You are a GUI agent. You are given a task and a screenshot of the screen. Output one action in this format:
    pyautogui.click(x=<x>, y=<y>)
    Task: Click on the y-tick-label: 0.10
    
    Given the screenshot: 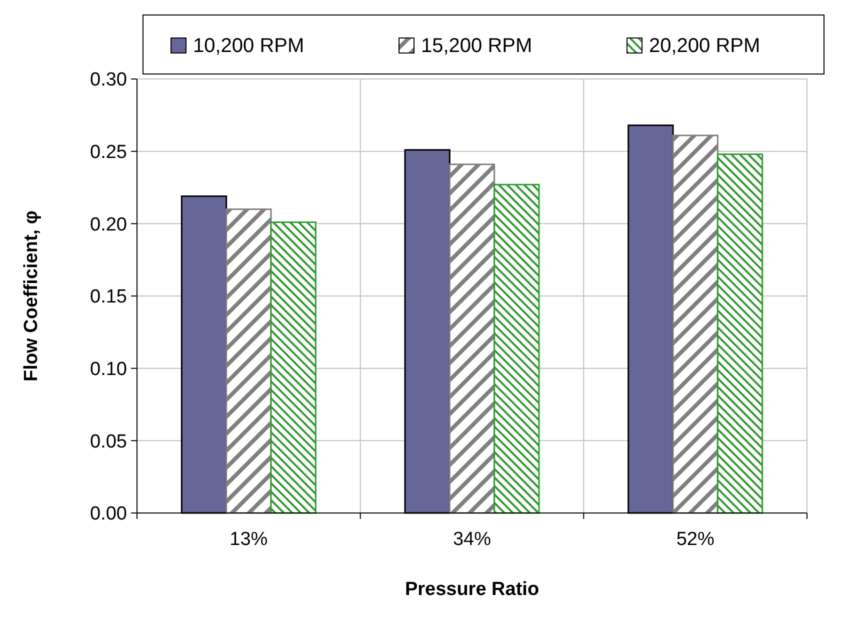 What is the action you would take?
    pyautogui.click(x=108, y=369)
    